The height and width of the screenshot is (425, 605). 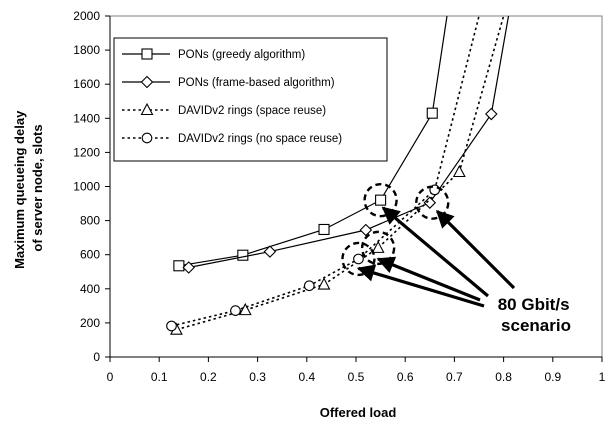 I want to click on x-tick-label: 1, so click(x=602, y=377).